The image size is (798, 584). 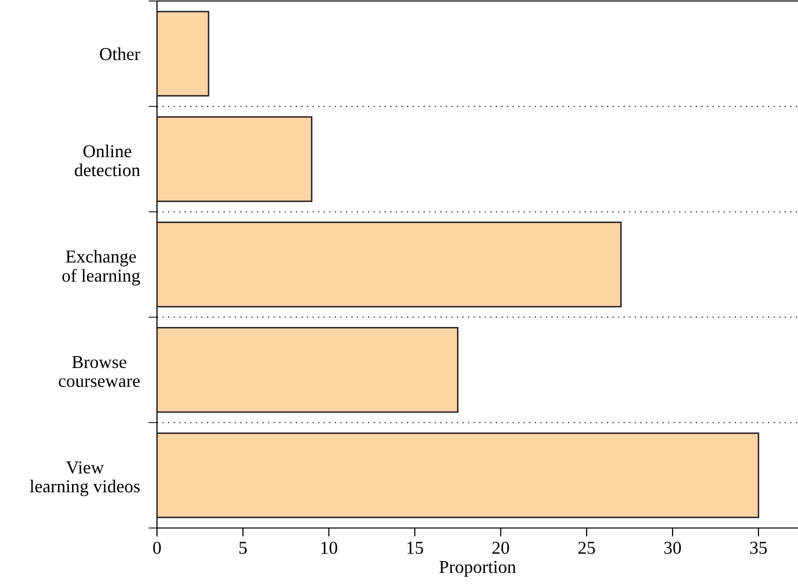 I want to click on x-tick-label: 15, so click(x=415, y=548).